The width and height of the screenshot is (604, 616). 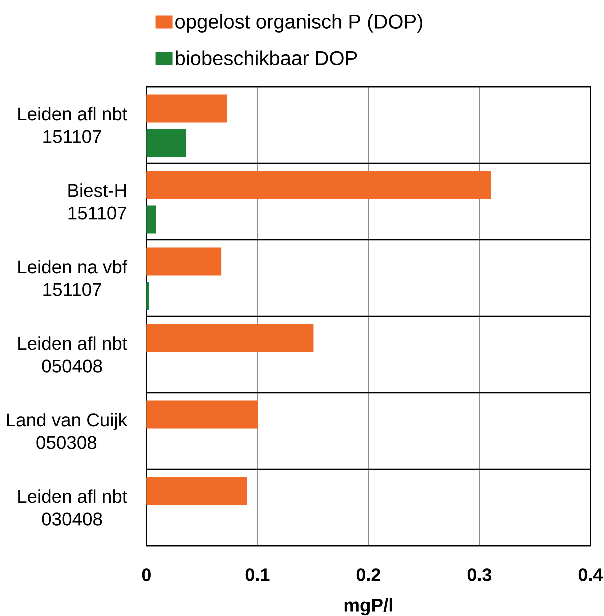 What do you see at coordinates (591, 575) in the screenshot?
I see `x-tick-label: 0.4` at bounding box center [591, 575].